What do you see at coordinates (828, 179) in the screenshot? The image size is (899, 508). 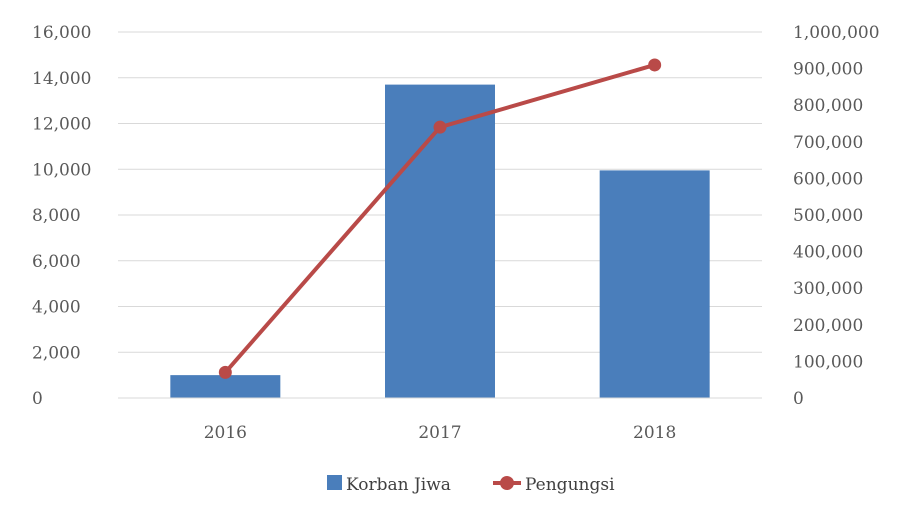 I see `right-tick-label: 600,000` at bounding box center [828, 179].